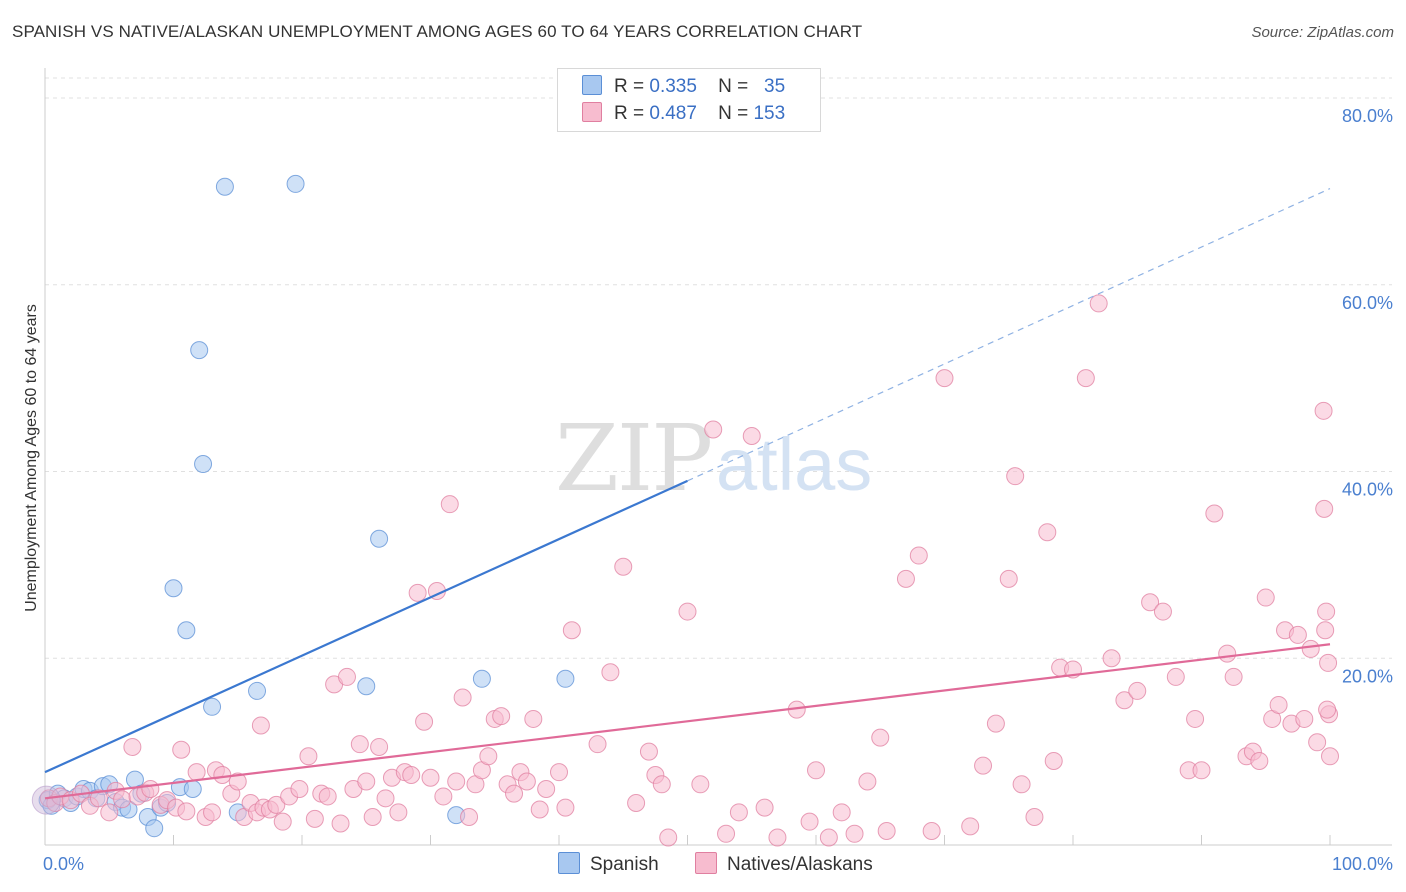  Describe the element at coordinates (1367, 303) in the screenshot. I see `y-tick-label: 60.0%` at that location.